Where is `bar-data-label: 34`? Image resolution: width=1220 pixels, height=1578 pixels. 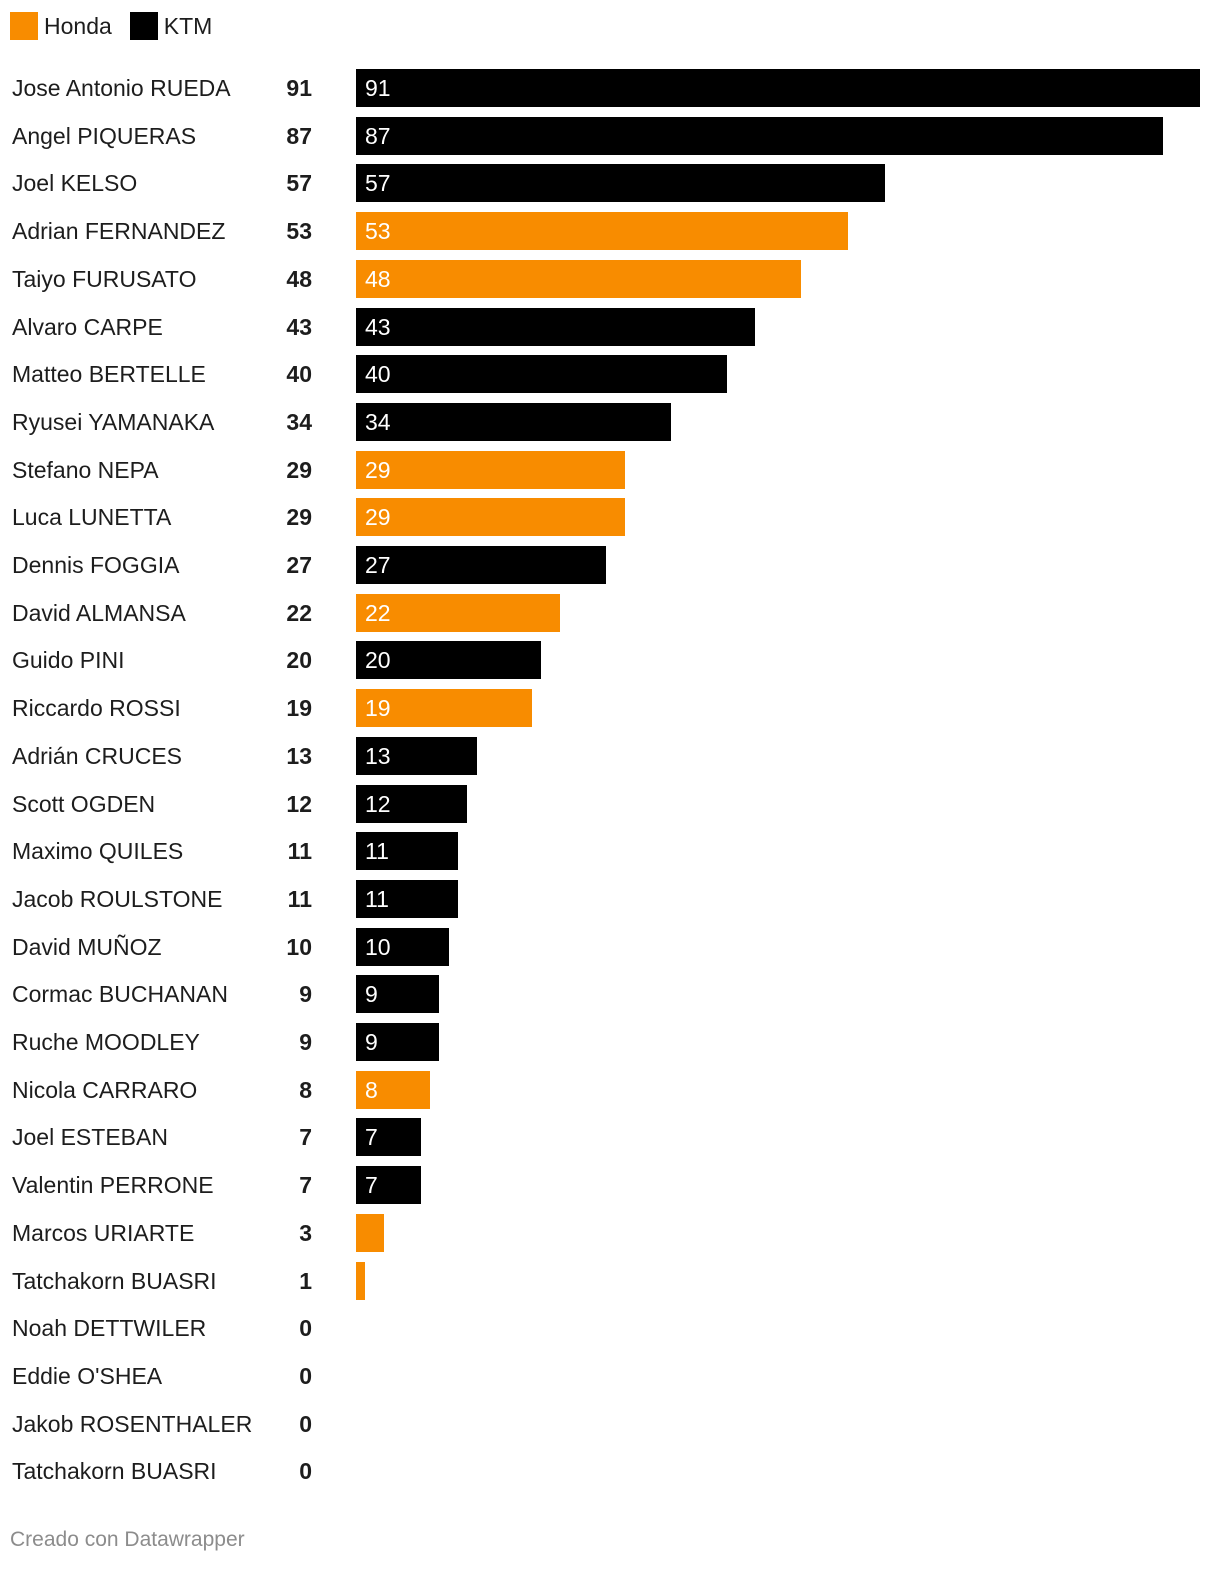 bar-data-label: 34 is located at coordinates (378, 421).